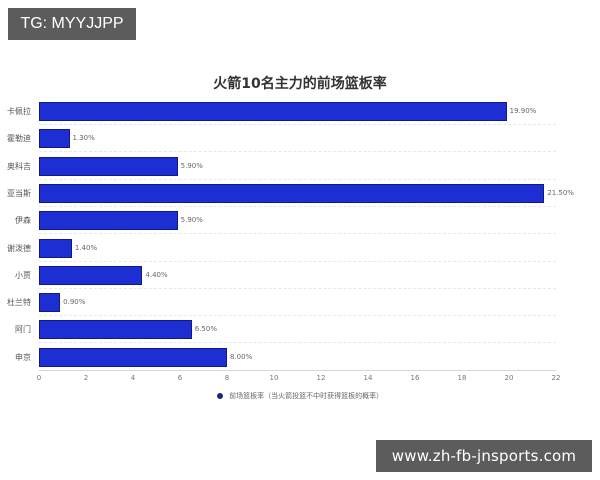 The width and height of the screenshot is (600, 480). What do you see at coordinates (509, 378) in the screenshot?
I see `x-tick-label: 20` at bounding box center [509, 378].